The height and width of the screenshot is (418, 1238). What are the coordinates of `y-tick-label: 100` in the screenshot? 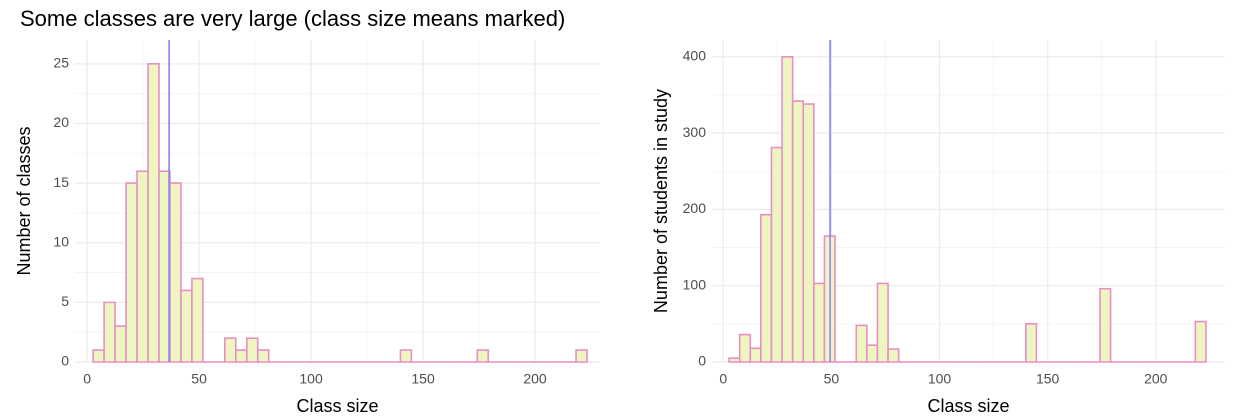 It's located at (695, 284).